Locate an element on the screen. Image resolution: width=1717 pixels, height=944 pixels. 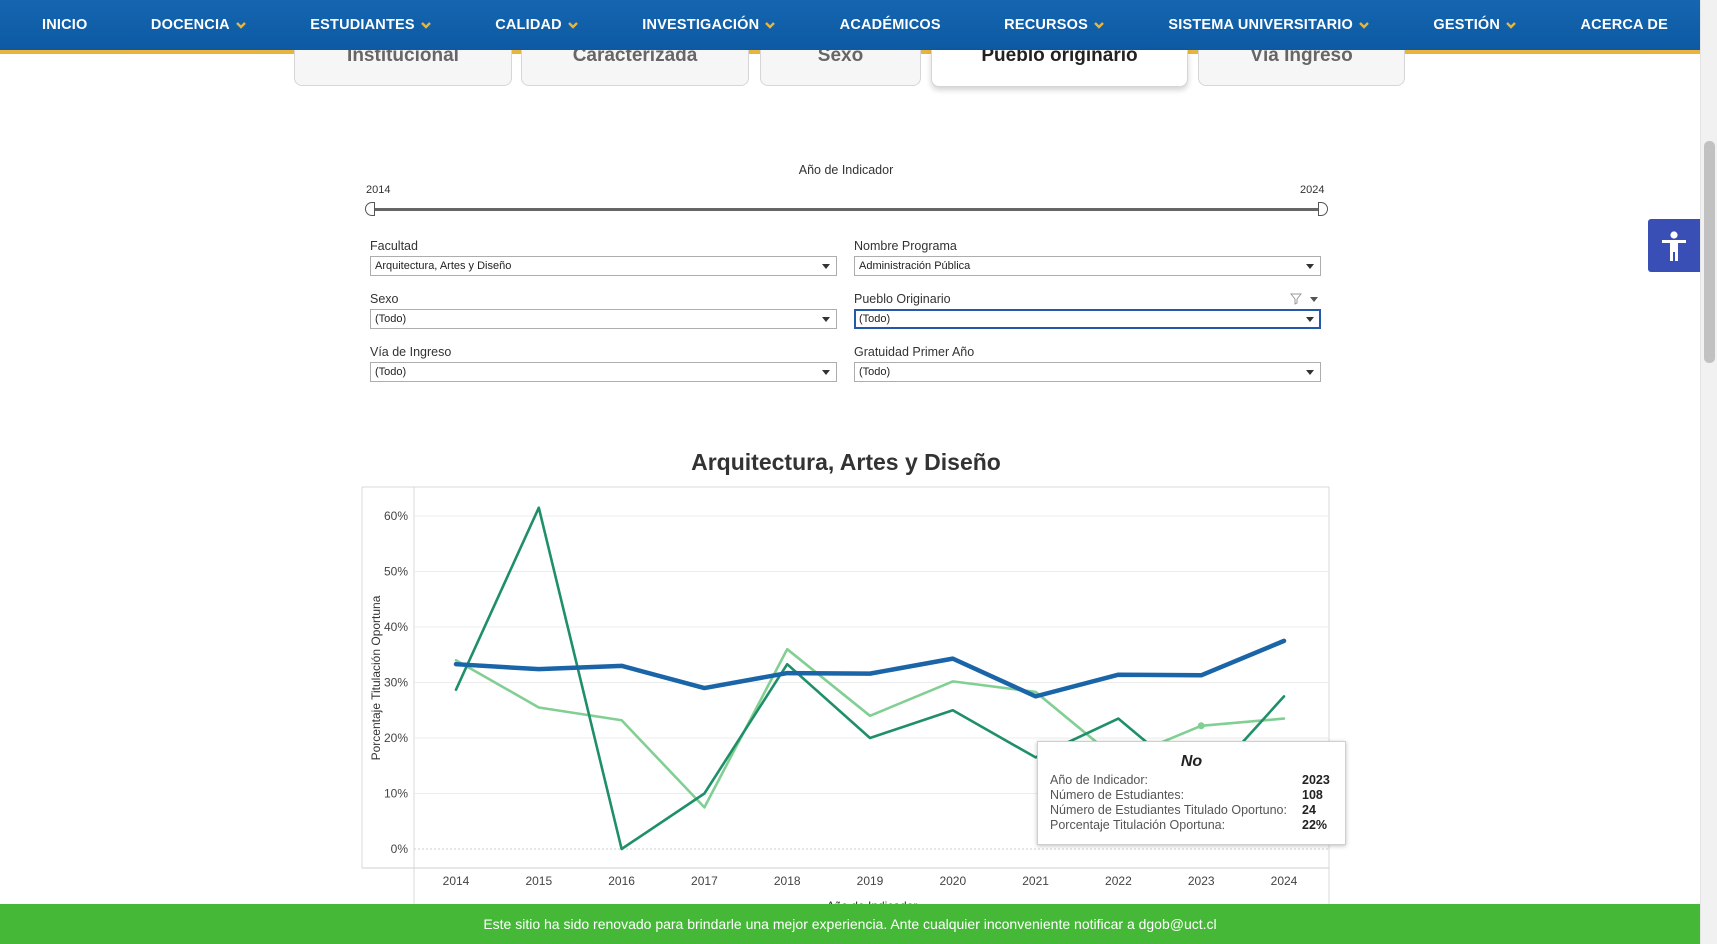
tab-label: Sexo is located at coordinates (840, 58).